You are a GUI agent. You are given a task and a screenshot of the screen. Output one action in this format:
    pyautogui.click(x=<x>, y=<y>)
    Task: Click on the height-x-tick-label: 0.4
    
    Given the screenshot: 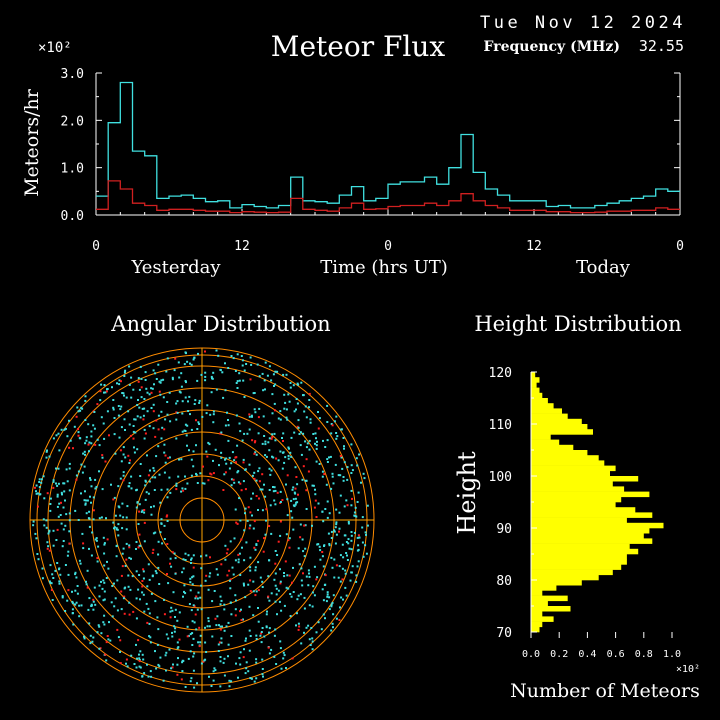 What is the action you would take?
    pyautogui.click(x=587, y=654)
    